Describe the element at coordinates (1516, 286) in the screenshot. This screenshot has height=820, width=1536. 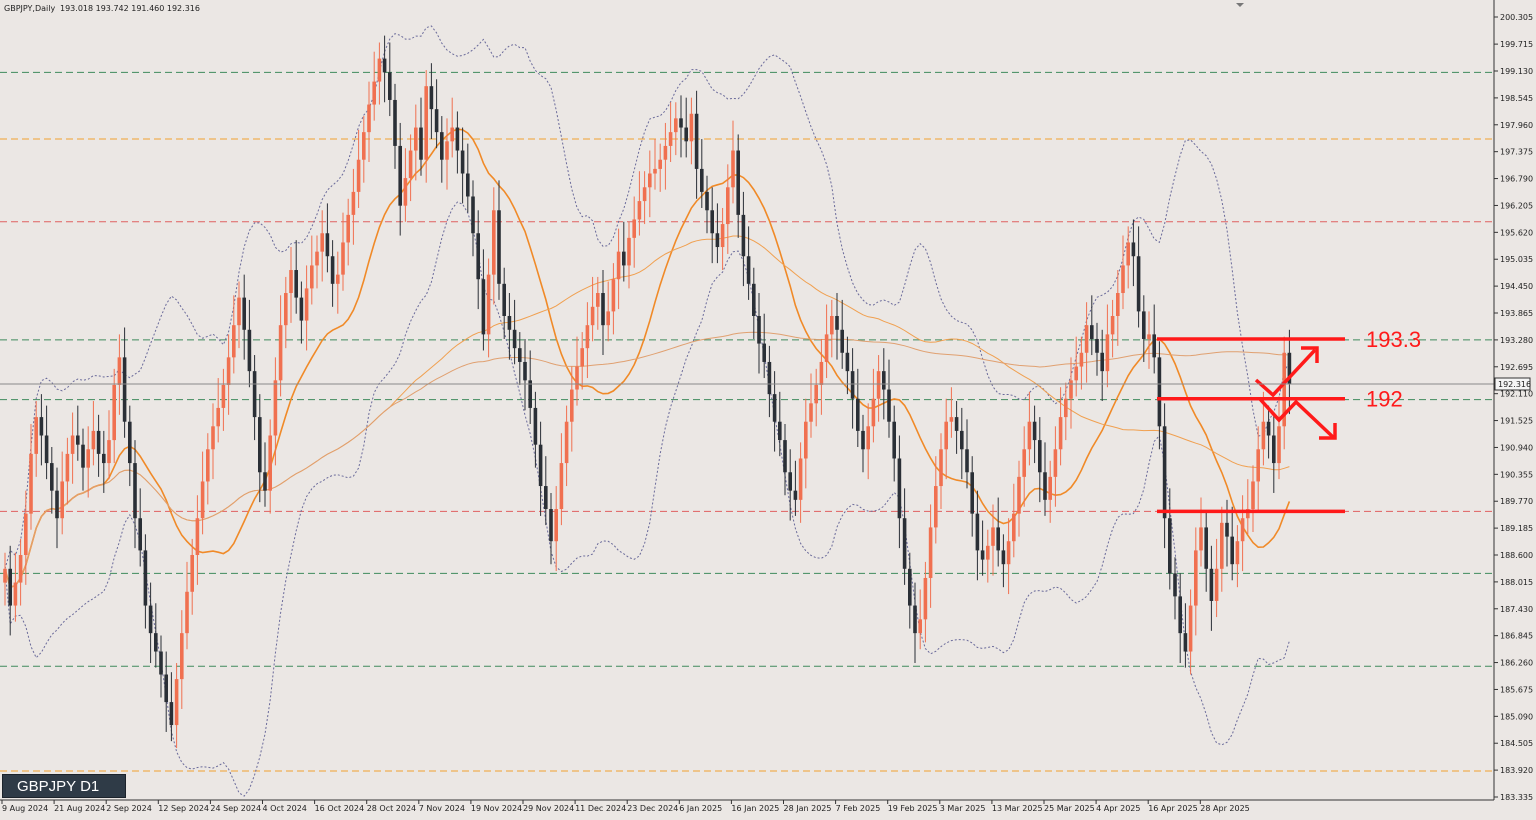
I see `price-tick-label: 194.450` at that location.